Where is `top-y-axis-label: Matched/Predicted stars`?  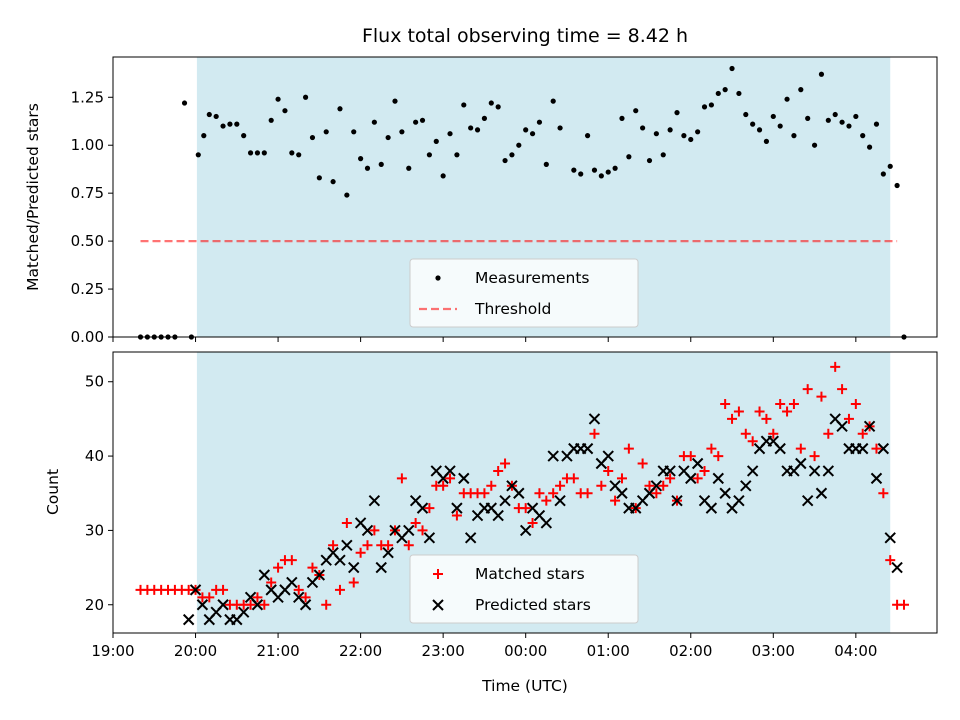 top-y-axis-label: Matched/Predicted stars is located at coordinates (33, 197).